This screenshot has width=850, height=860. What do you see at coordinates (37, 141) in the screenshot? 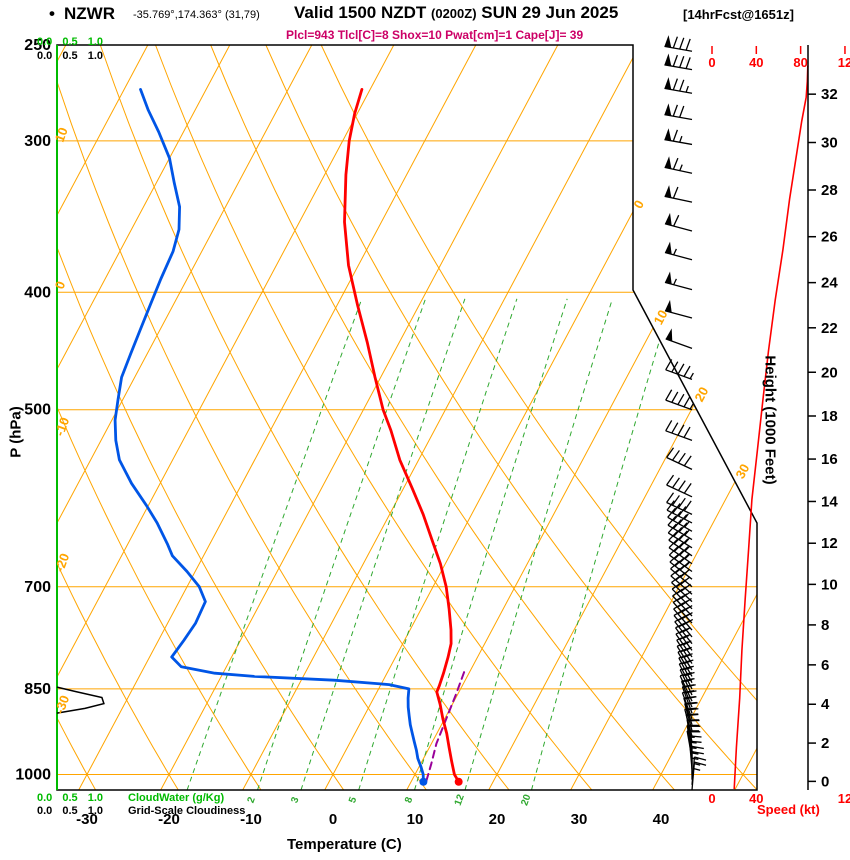
I see `svg-text: 300` at bounding box center [37, 141].